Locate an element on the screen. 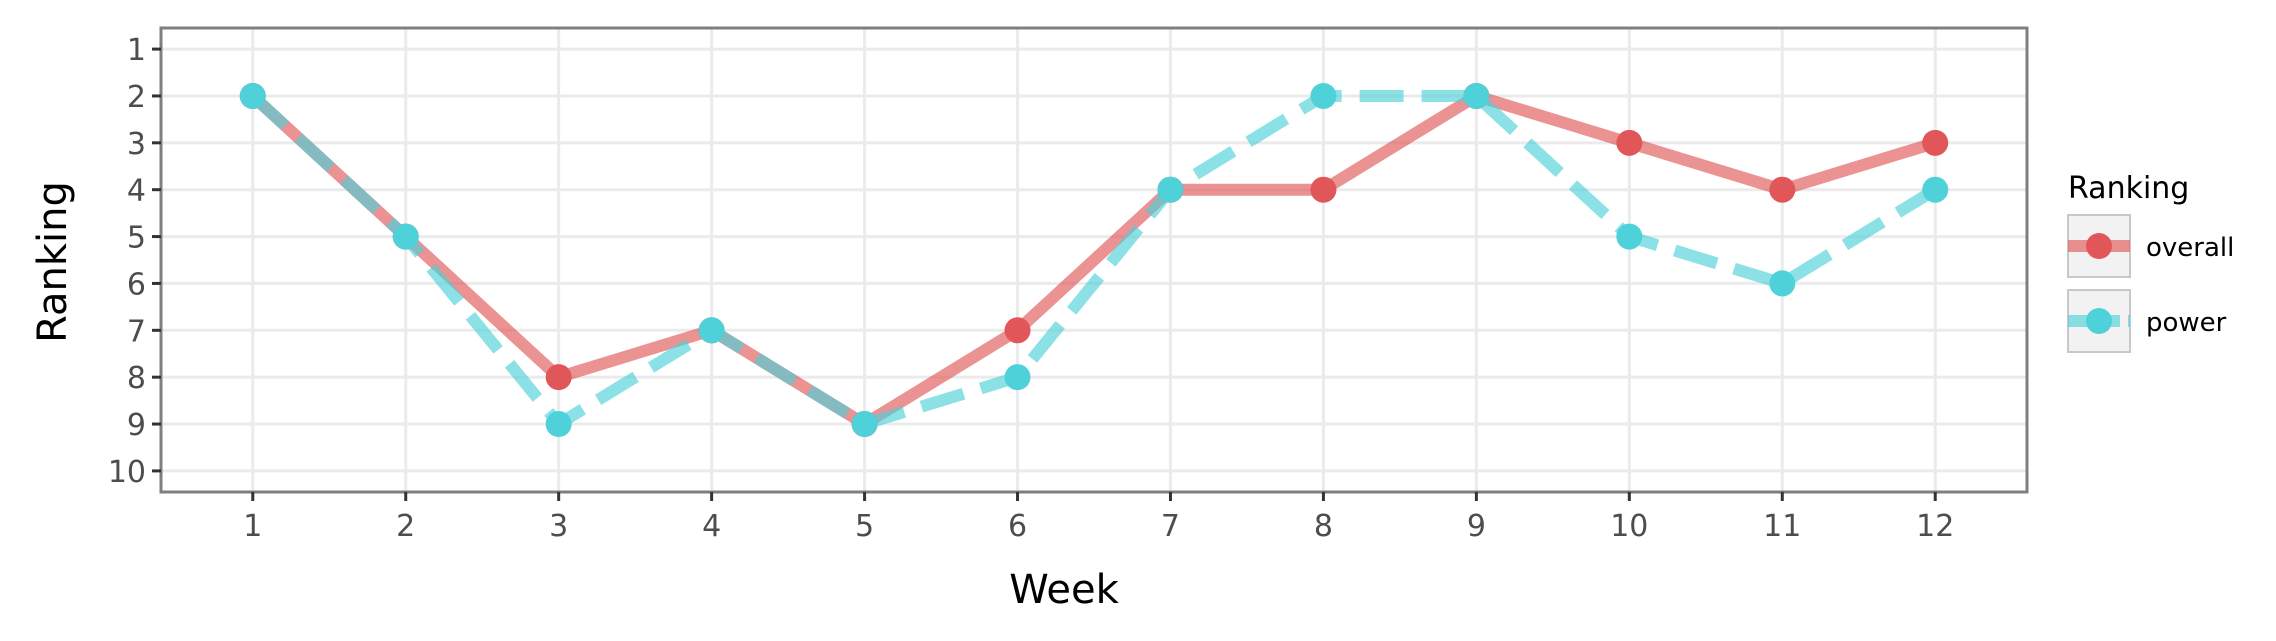  x-tick-label: 7 is located at coordinates (1170, 526).